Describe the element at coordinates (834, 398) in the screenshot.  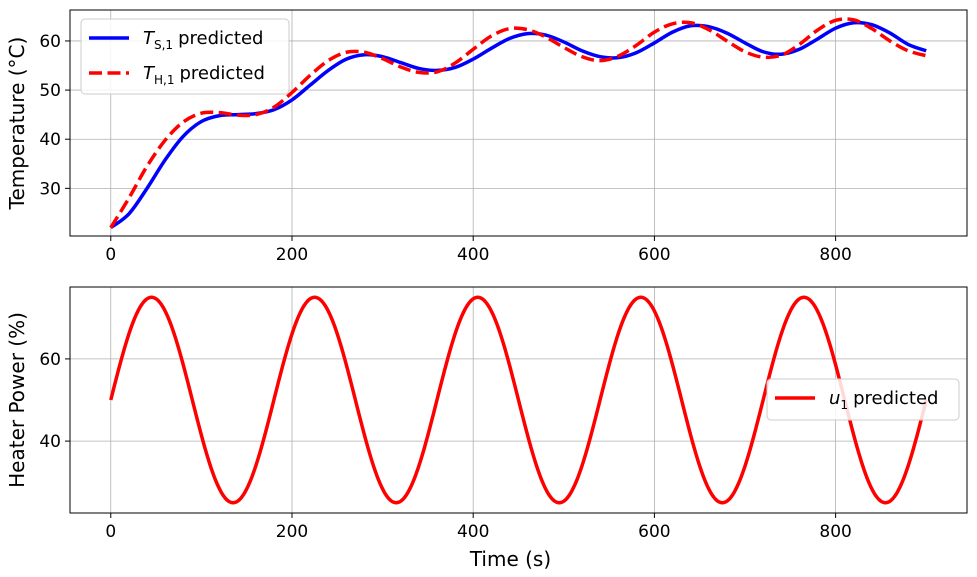
I see `legend-symbol: u` at that location.